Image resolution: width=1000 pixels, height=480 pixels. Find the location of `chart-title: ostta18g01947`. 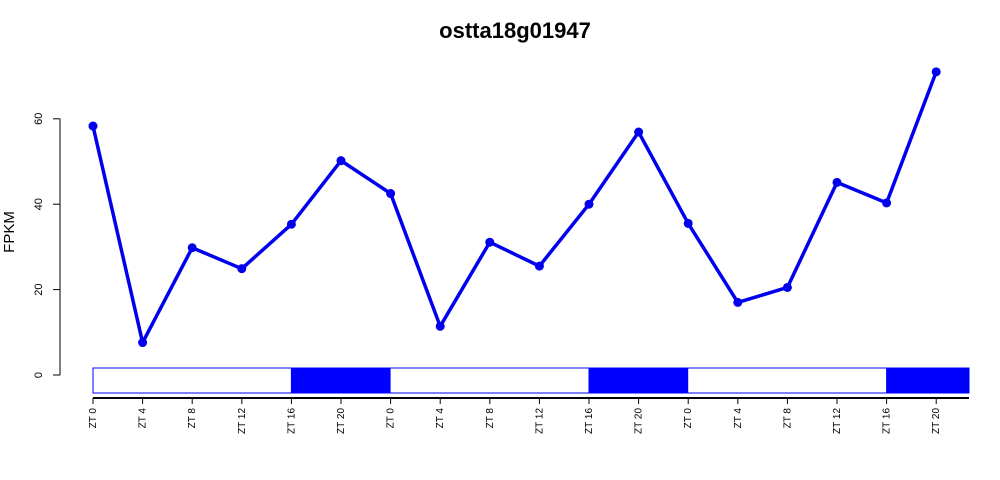

chart-title: ostta18g01947 is located at coordinates (515, 30).